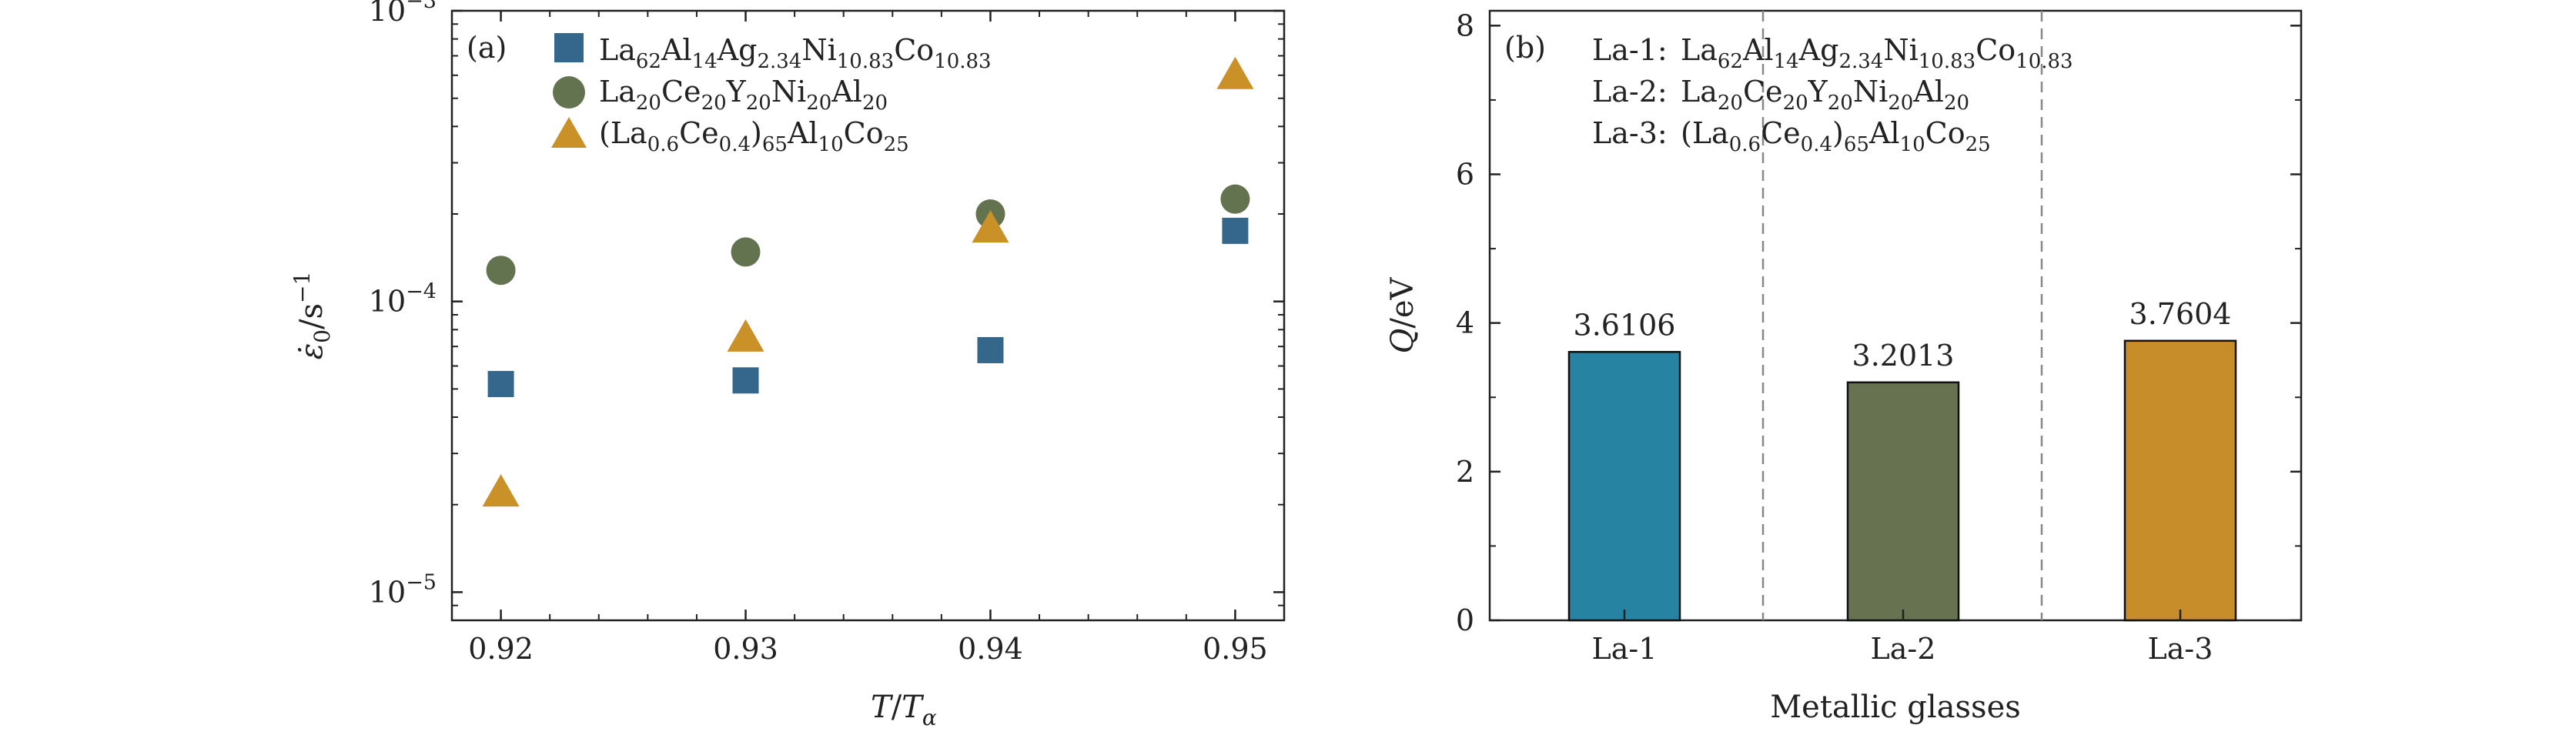 This screenshot has height=735, width=2576. Describe the element at coordinates (746, 649) in the screenshot. I see `a-xtick-label: 0.93` at that location.